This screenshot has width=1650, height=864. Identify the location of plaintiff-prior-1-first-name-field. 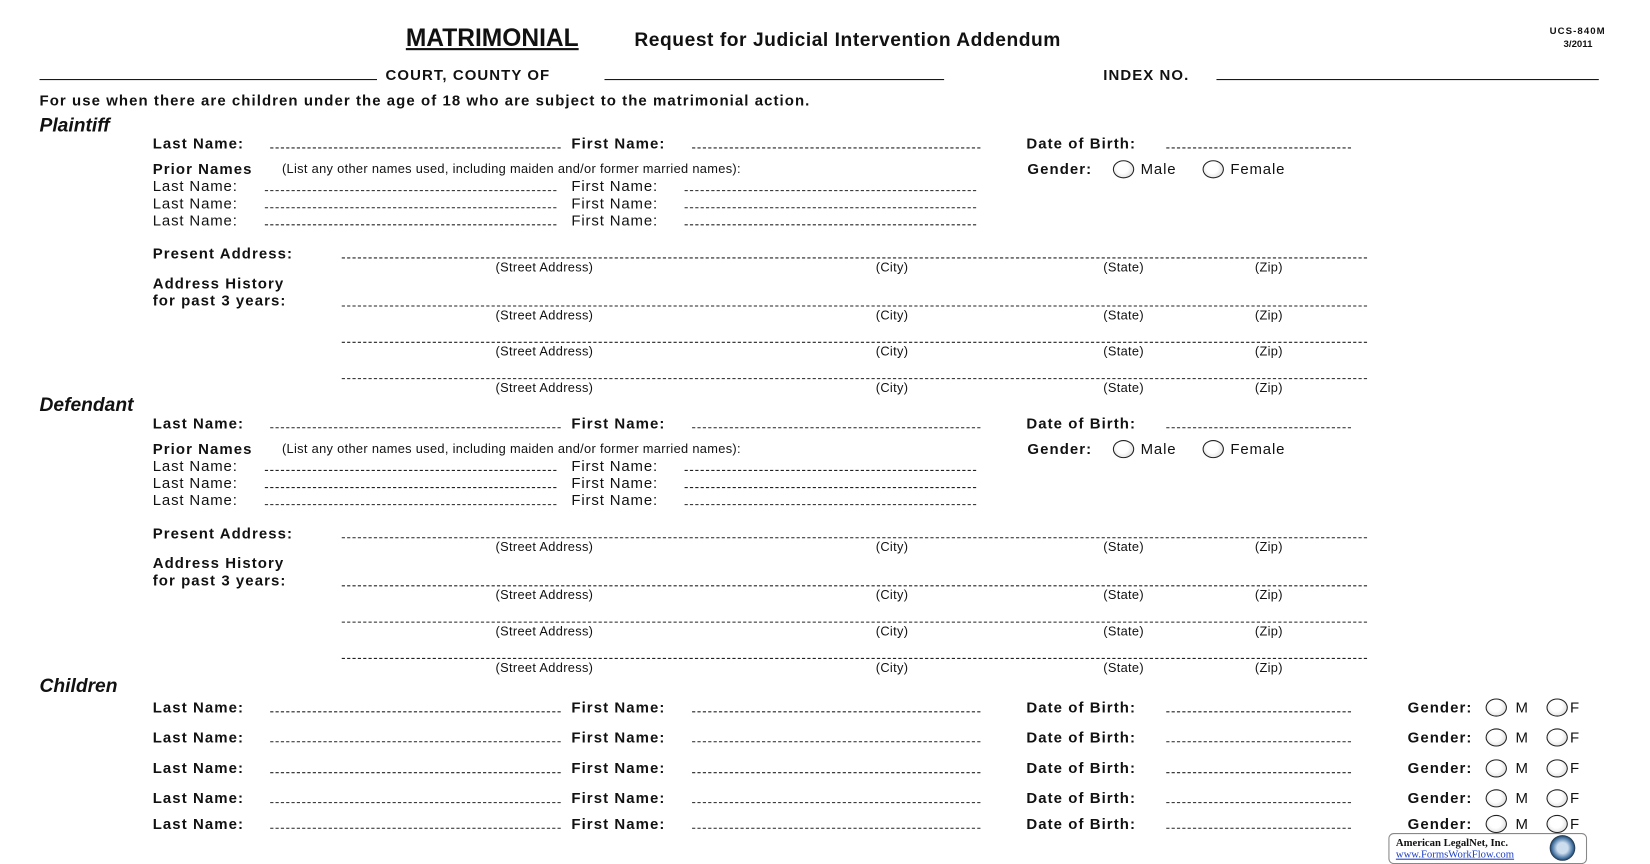
(830, 191).